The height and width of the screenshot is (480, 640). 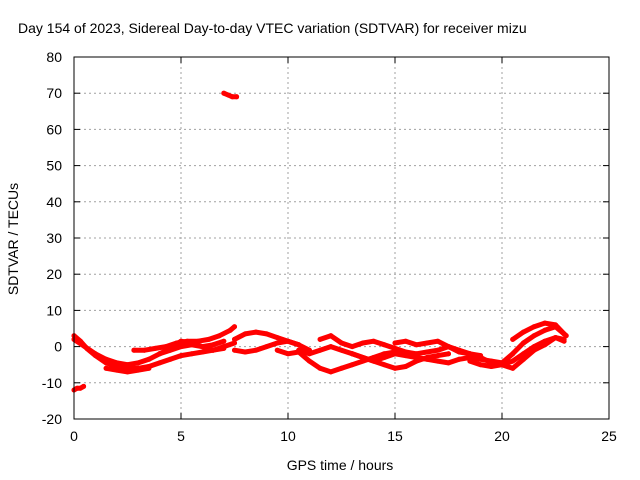 I want to click on x-tick-label: 5, so click(x=181, y=436).